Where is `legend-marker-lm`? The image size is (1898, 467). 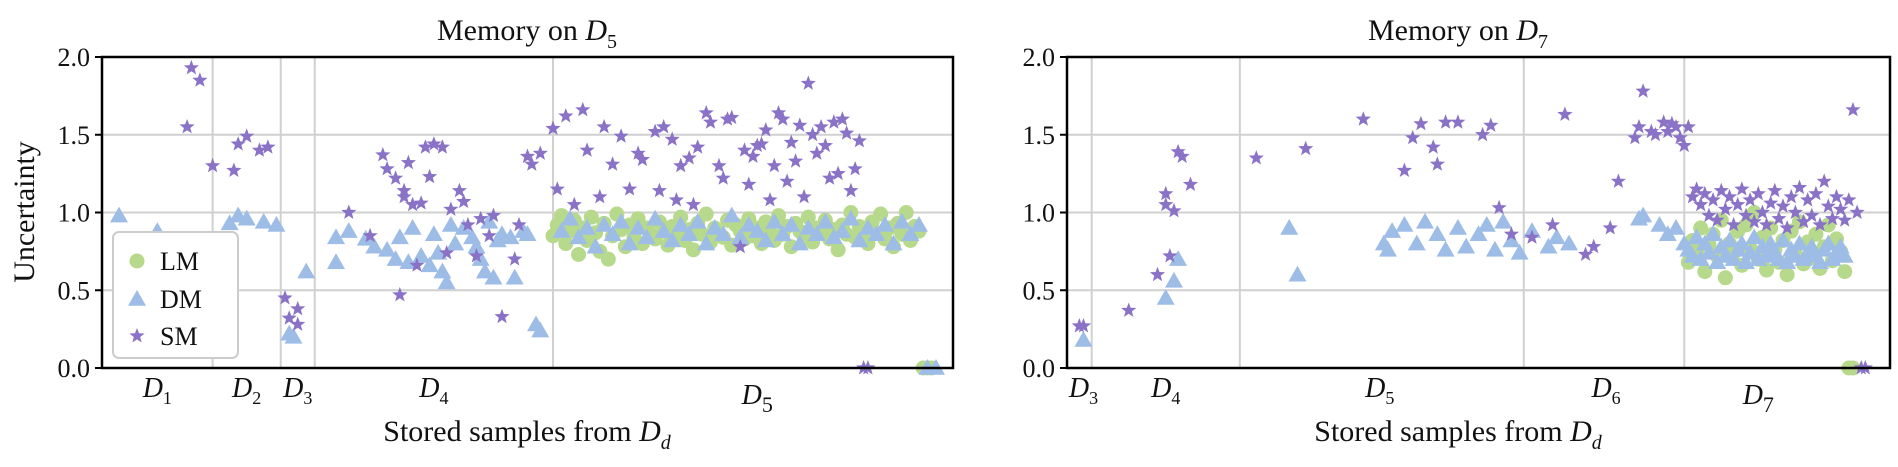
legend-marker-lm is located at coordinates (137, 261).